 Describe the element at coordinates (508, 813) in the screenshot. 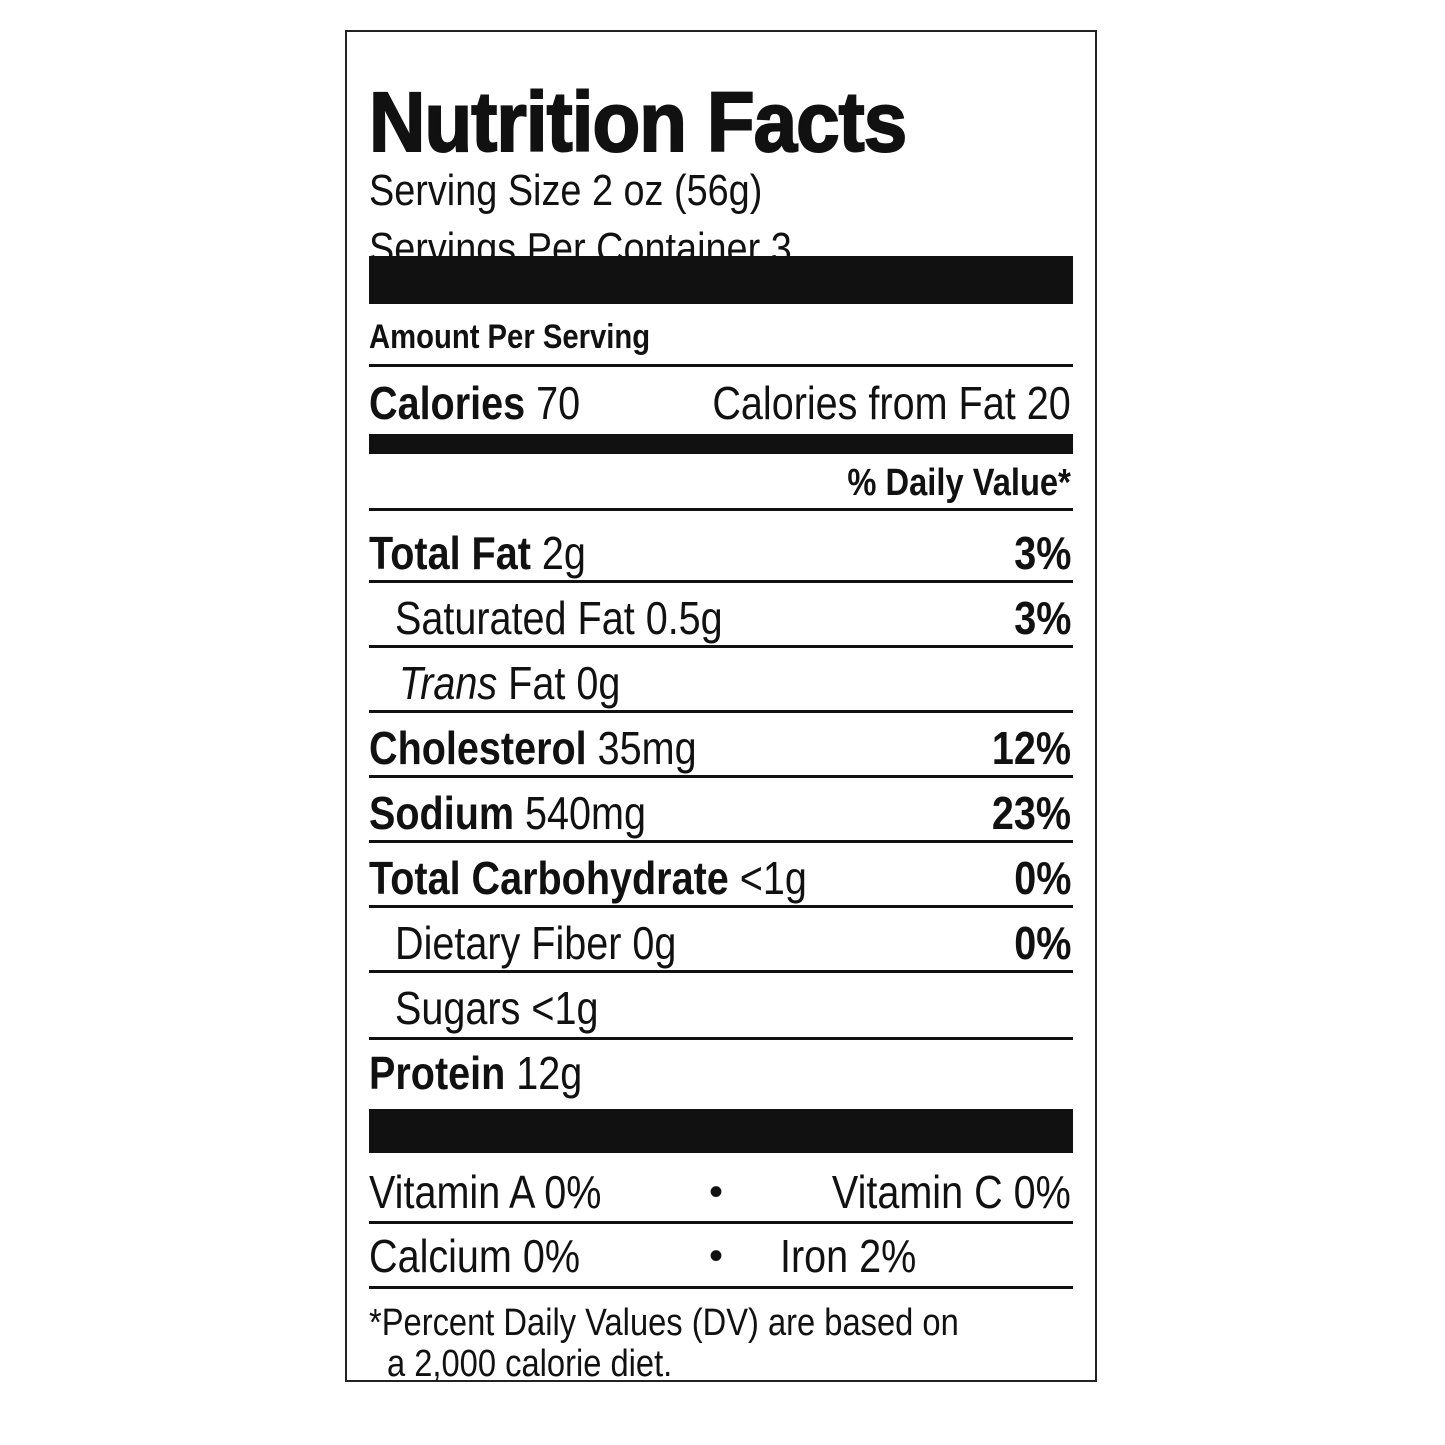

I see `nutrient-sodium: Sodium 540mg` at that location.